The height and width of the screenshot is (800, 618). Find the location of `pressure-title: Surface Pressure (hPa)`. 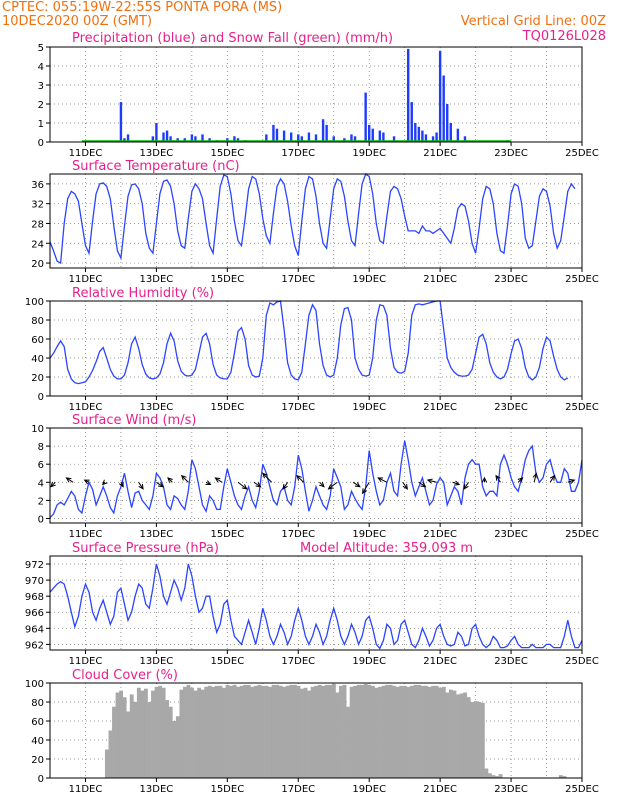

pressure-title: Surface Pressure (hPa) is located at coordinates (145, 548).